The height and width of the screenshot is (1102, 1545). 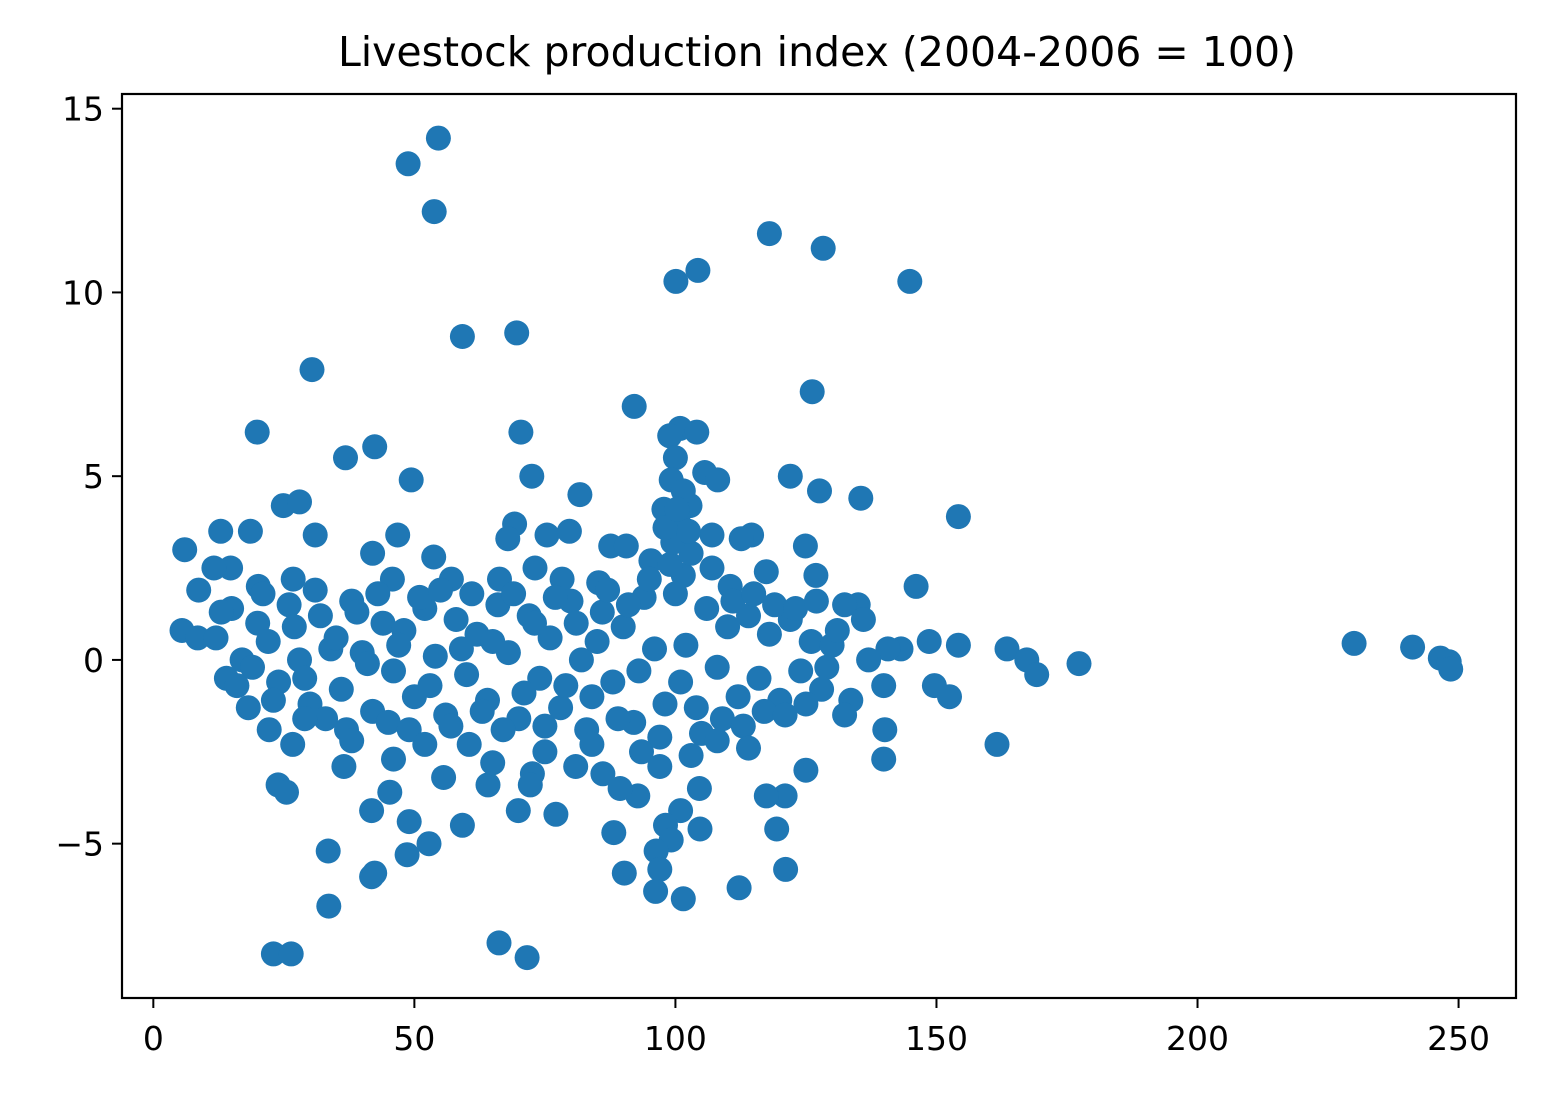 What do you see at coordinates (83, 109) in the screenshot?
I see `y-tick-label: 15` at bounding box center [83, 109].